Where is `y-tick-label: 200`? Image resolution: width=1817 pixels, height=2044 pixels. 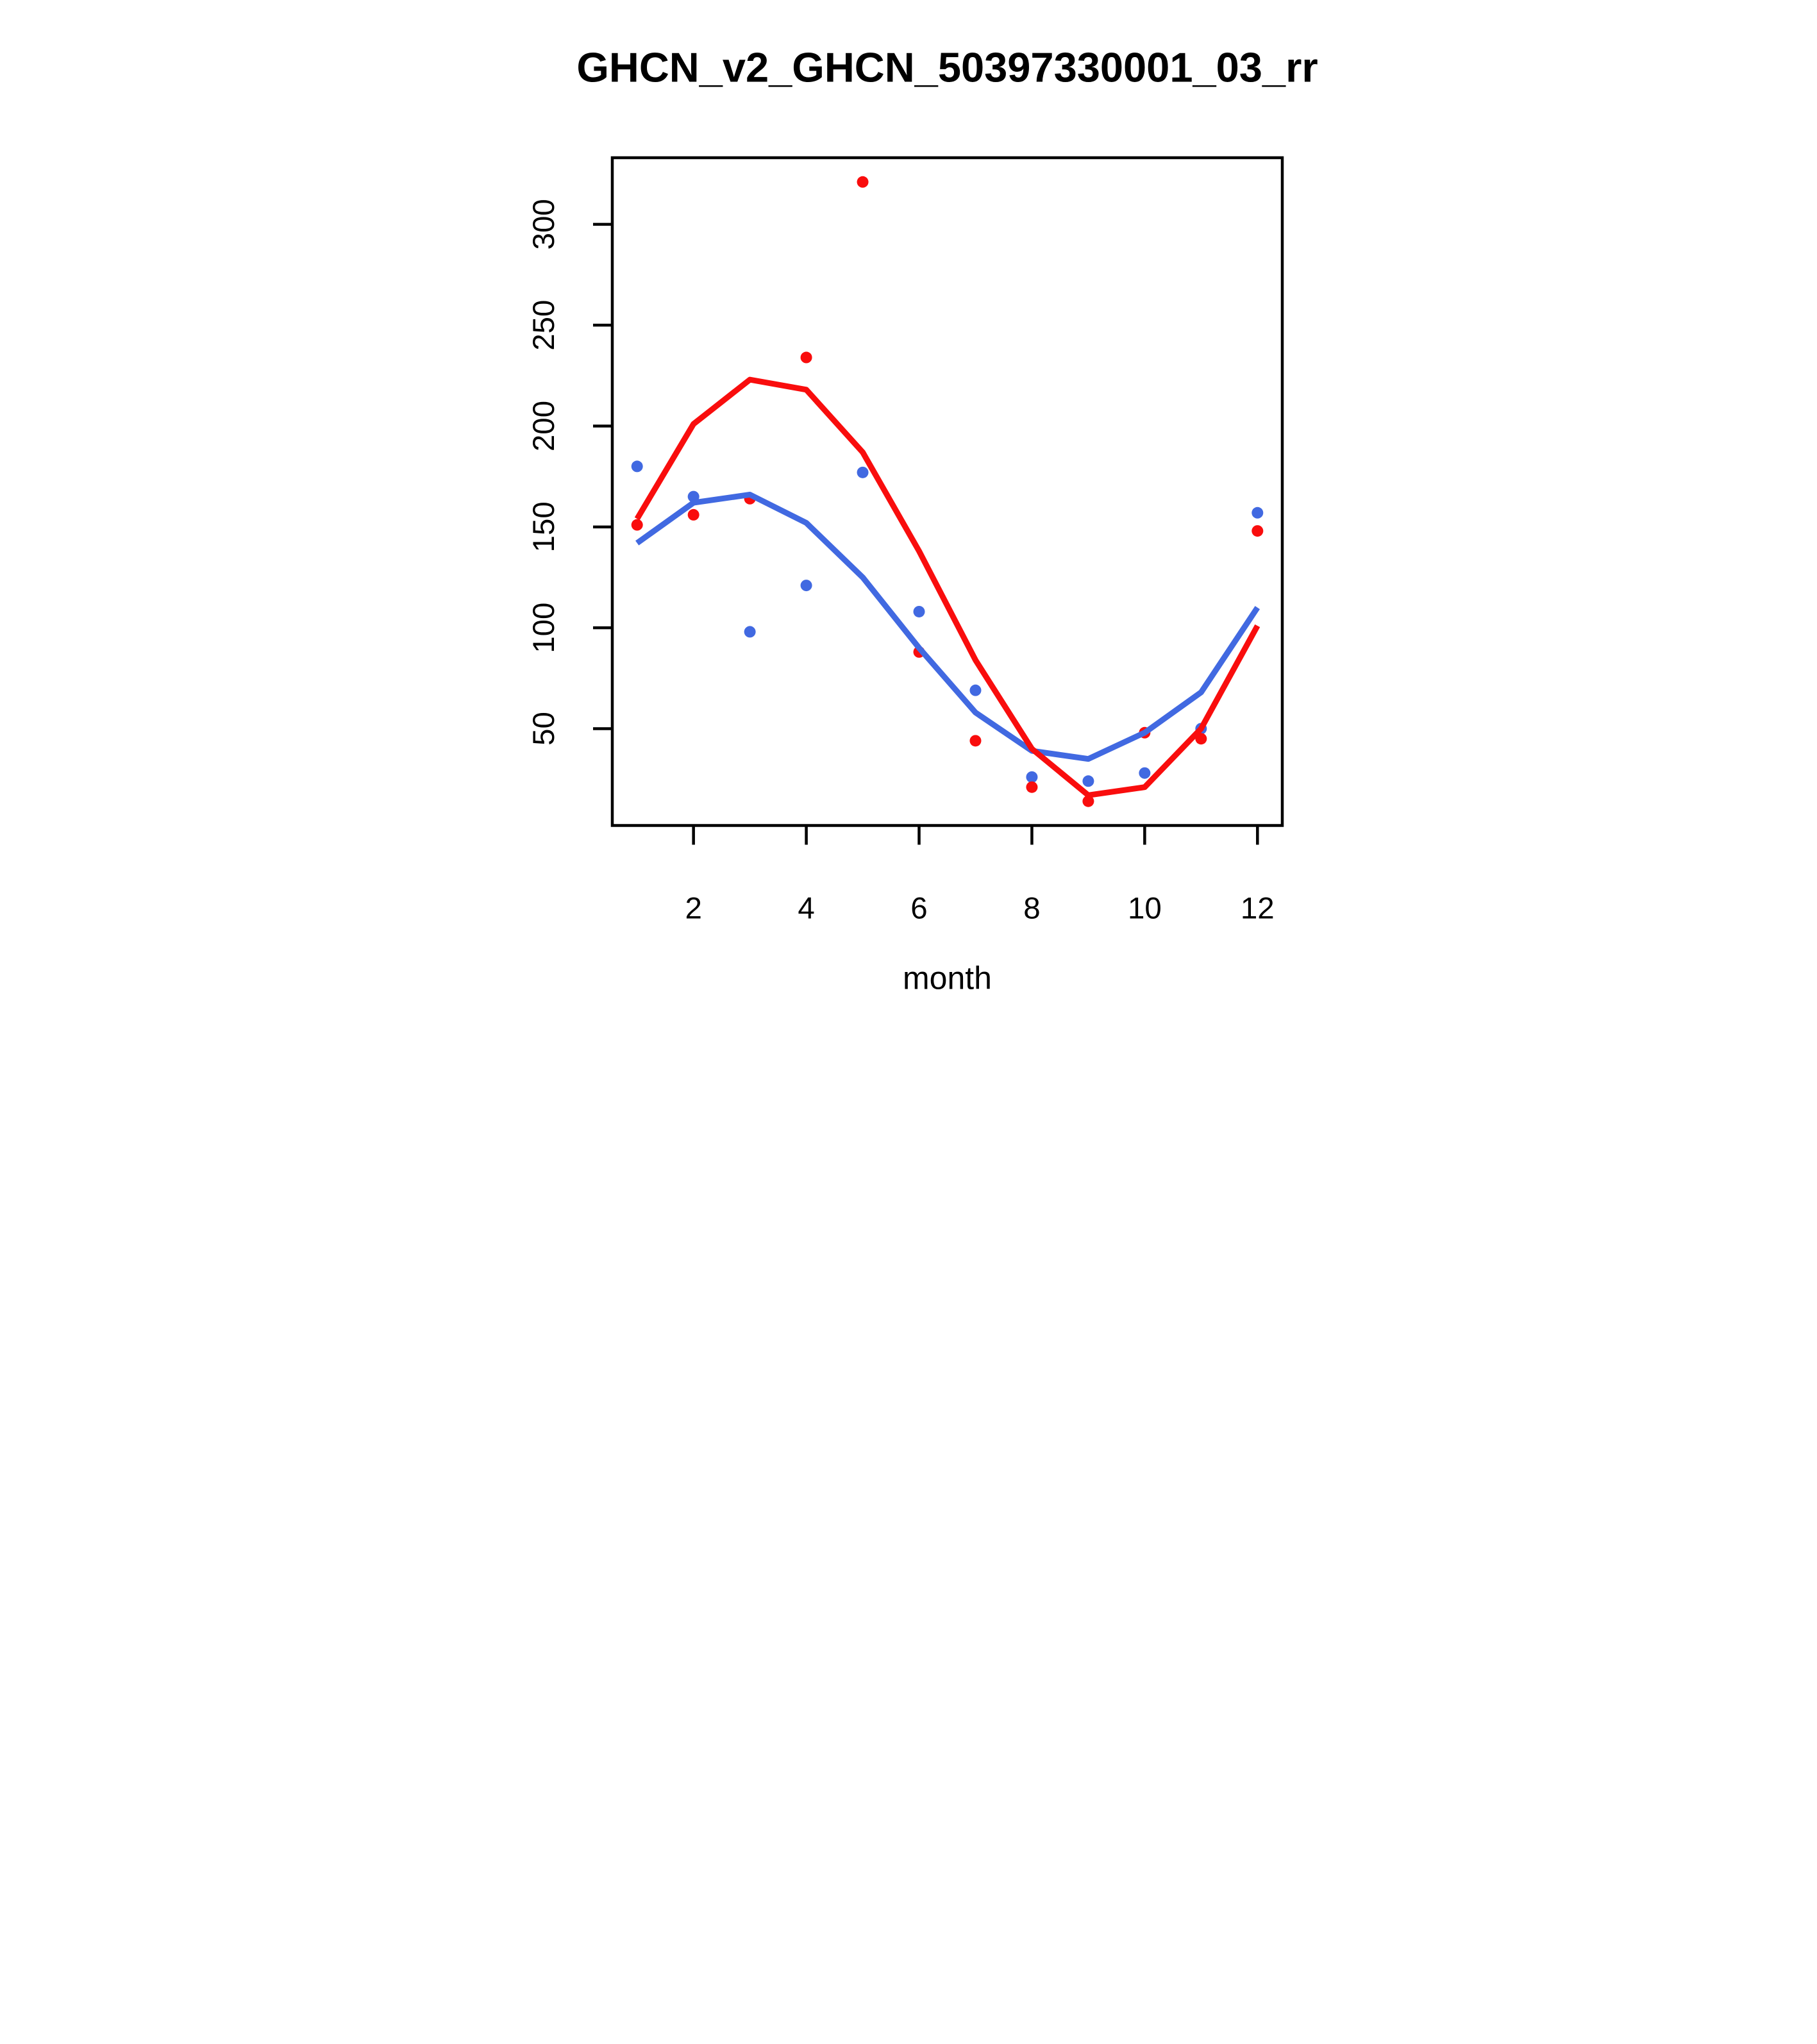 y-tick-label: 200 is located at coordinates (544, 426).